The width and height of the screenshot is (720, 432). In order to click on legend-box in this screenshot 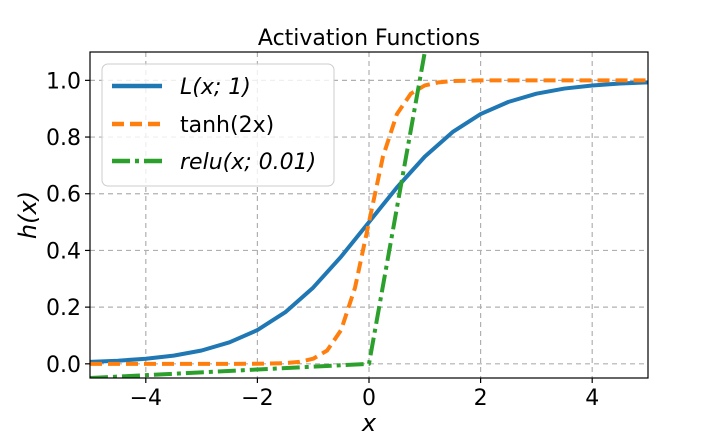, I will do `click(218, 125)`.